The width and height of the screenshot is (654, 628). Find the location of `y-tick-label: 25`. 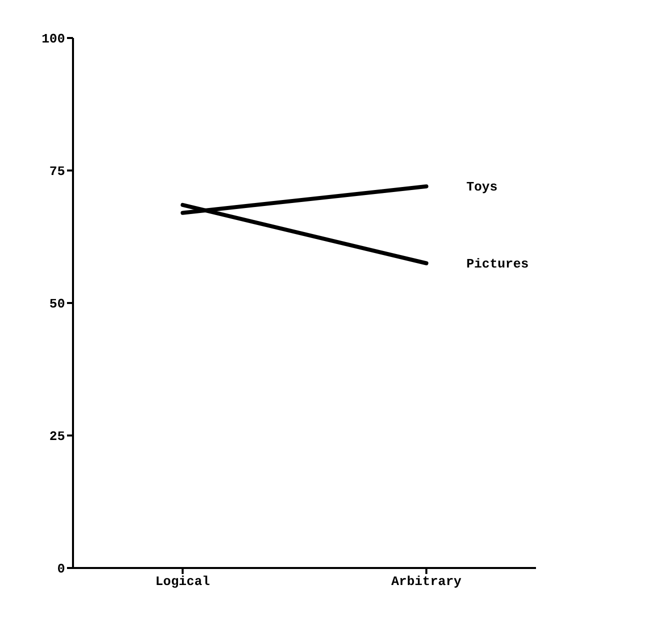

y-tick-label: 25 is located at coordinates (57, 436).